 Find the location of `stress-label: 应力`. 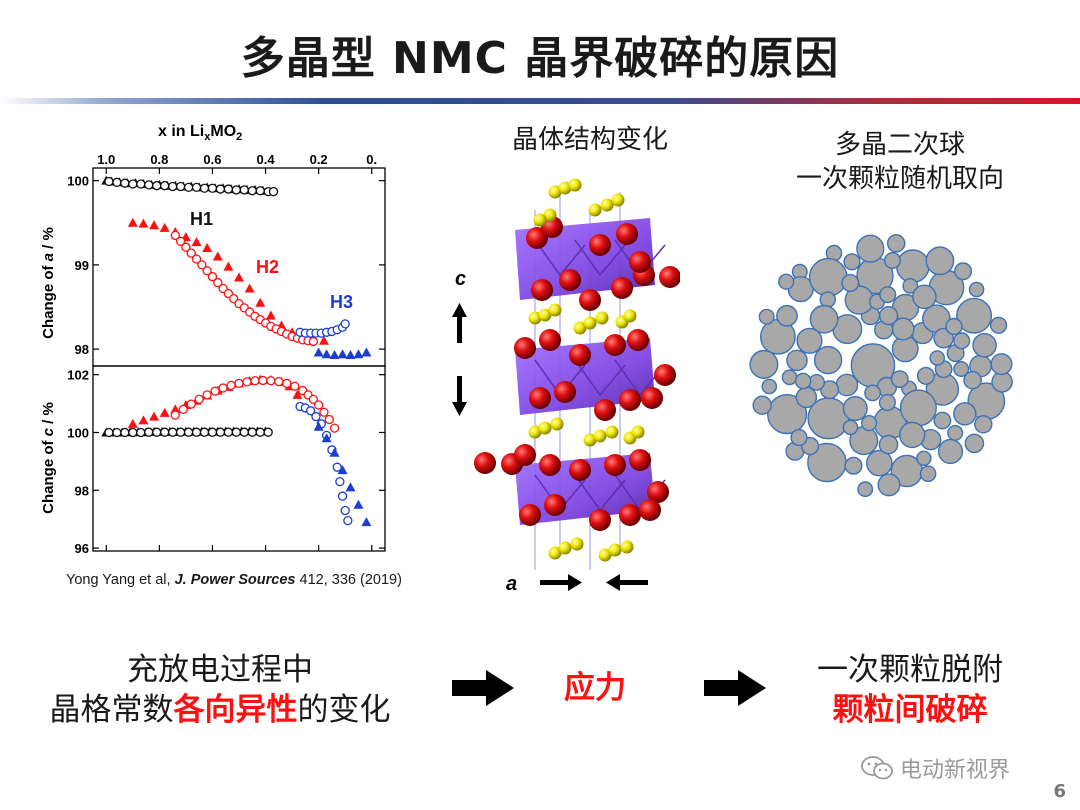

stress-label: 应力 is located at coordinates (595, 688).